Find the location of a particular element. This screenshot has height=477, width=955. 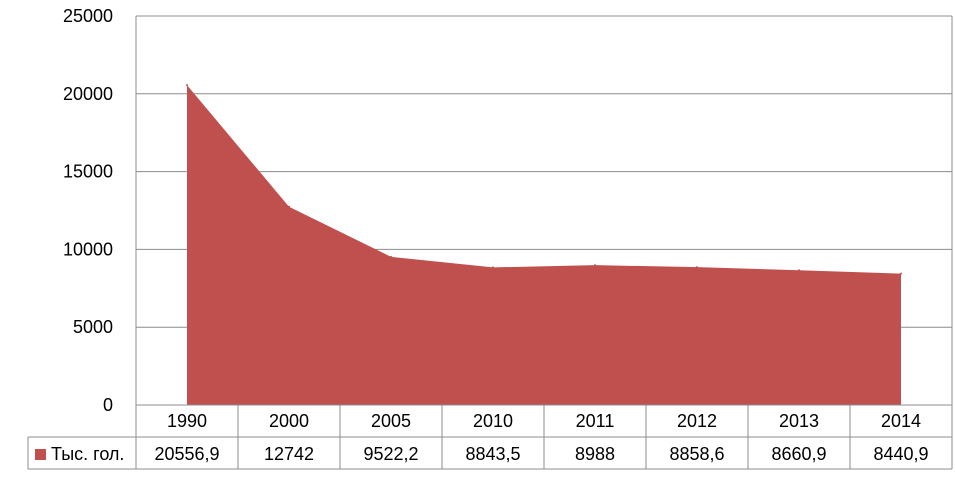

y-tick-label: 5000 is located at coordinates (93, 327).